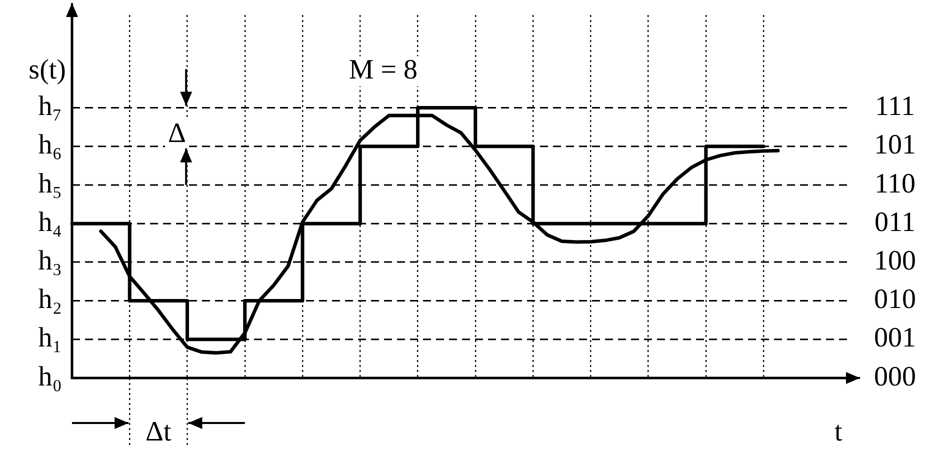 This screenshot has width=930, height=450. I want to click on ref-line-label: h₄, so click(50, 222).